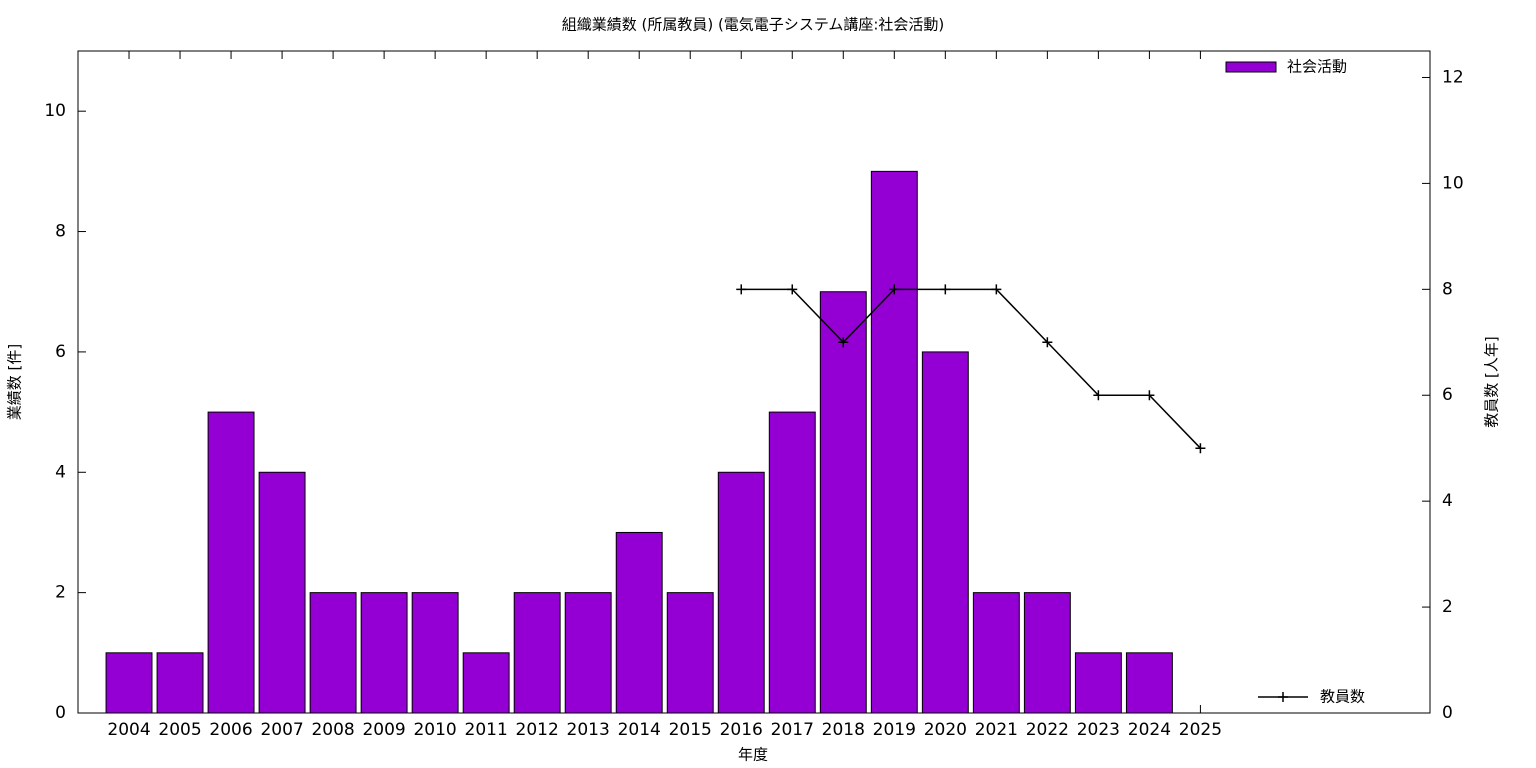 This screenshot has width=1536, height=768. I want to click on x-tick-label: 2007, so click(281, 730).